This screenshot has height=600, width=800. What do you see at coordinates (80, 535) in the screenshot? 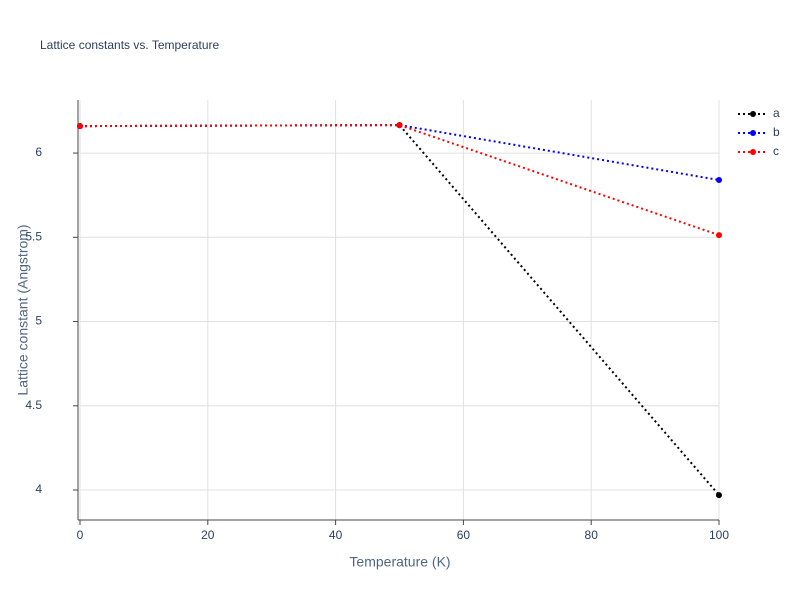
I see `x-tick-label: 0` at bounding box center [80, 535].